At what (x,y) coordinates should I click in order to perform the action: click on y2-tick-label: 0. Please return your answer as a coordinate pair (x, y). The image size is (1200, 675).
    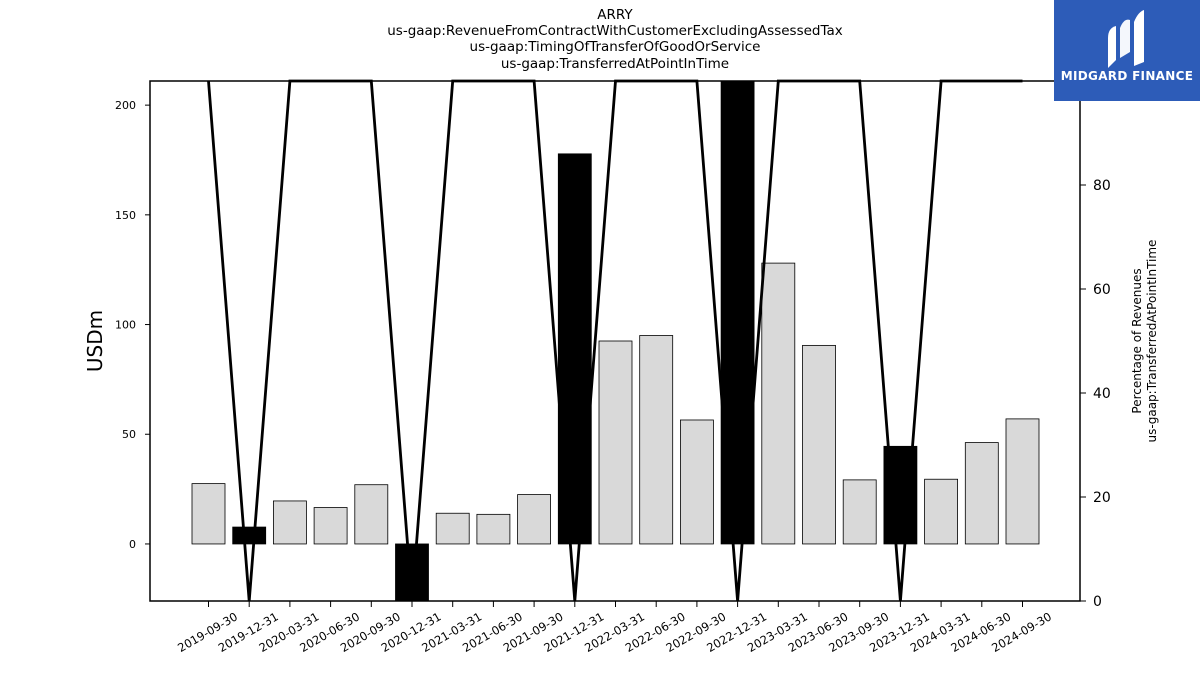
    Looking at the image, I should click on (1097, 602).